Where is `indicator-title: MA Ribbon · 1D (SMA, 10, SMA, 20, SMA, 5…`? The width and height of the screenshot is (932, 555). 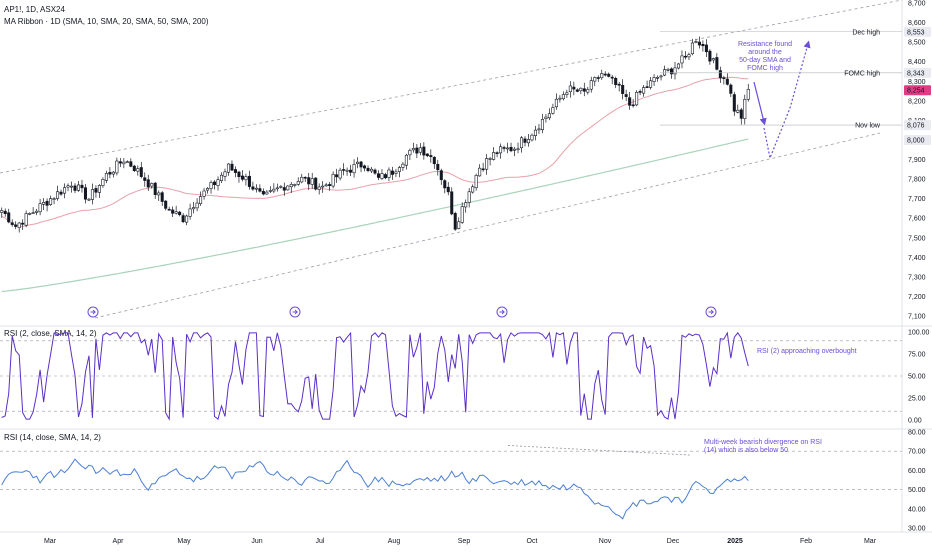
indicator-title: MA Ribbon · 1D (SMA, 10, SMA, 20, SMA, 5… is located at coordinates (106, 21).